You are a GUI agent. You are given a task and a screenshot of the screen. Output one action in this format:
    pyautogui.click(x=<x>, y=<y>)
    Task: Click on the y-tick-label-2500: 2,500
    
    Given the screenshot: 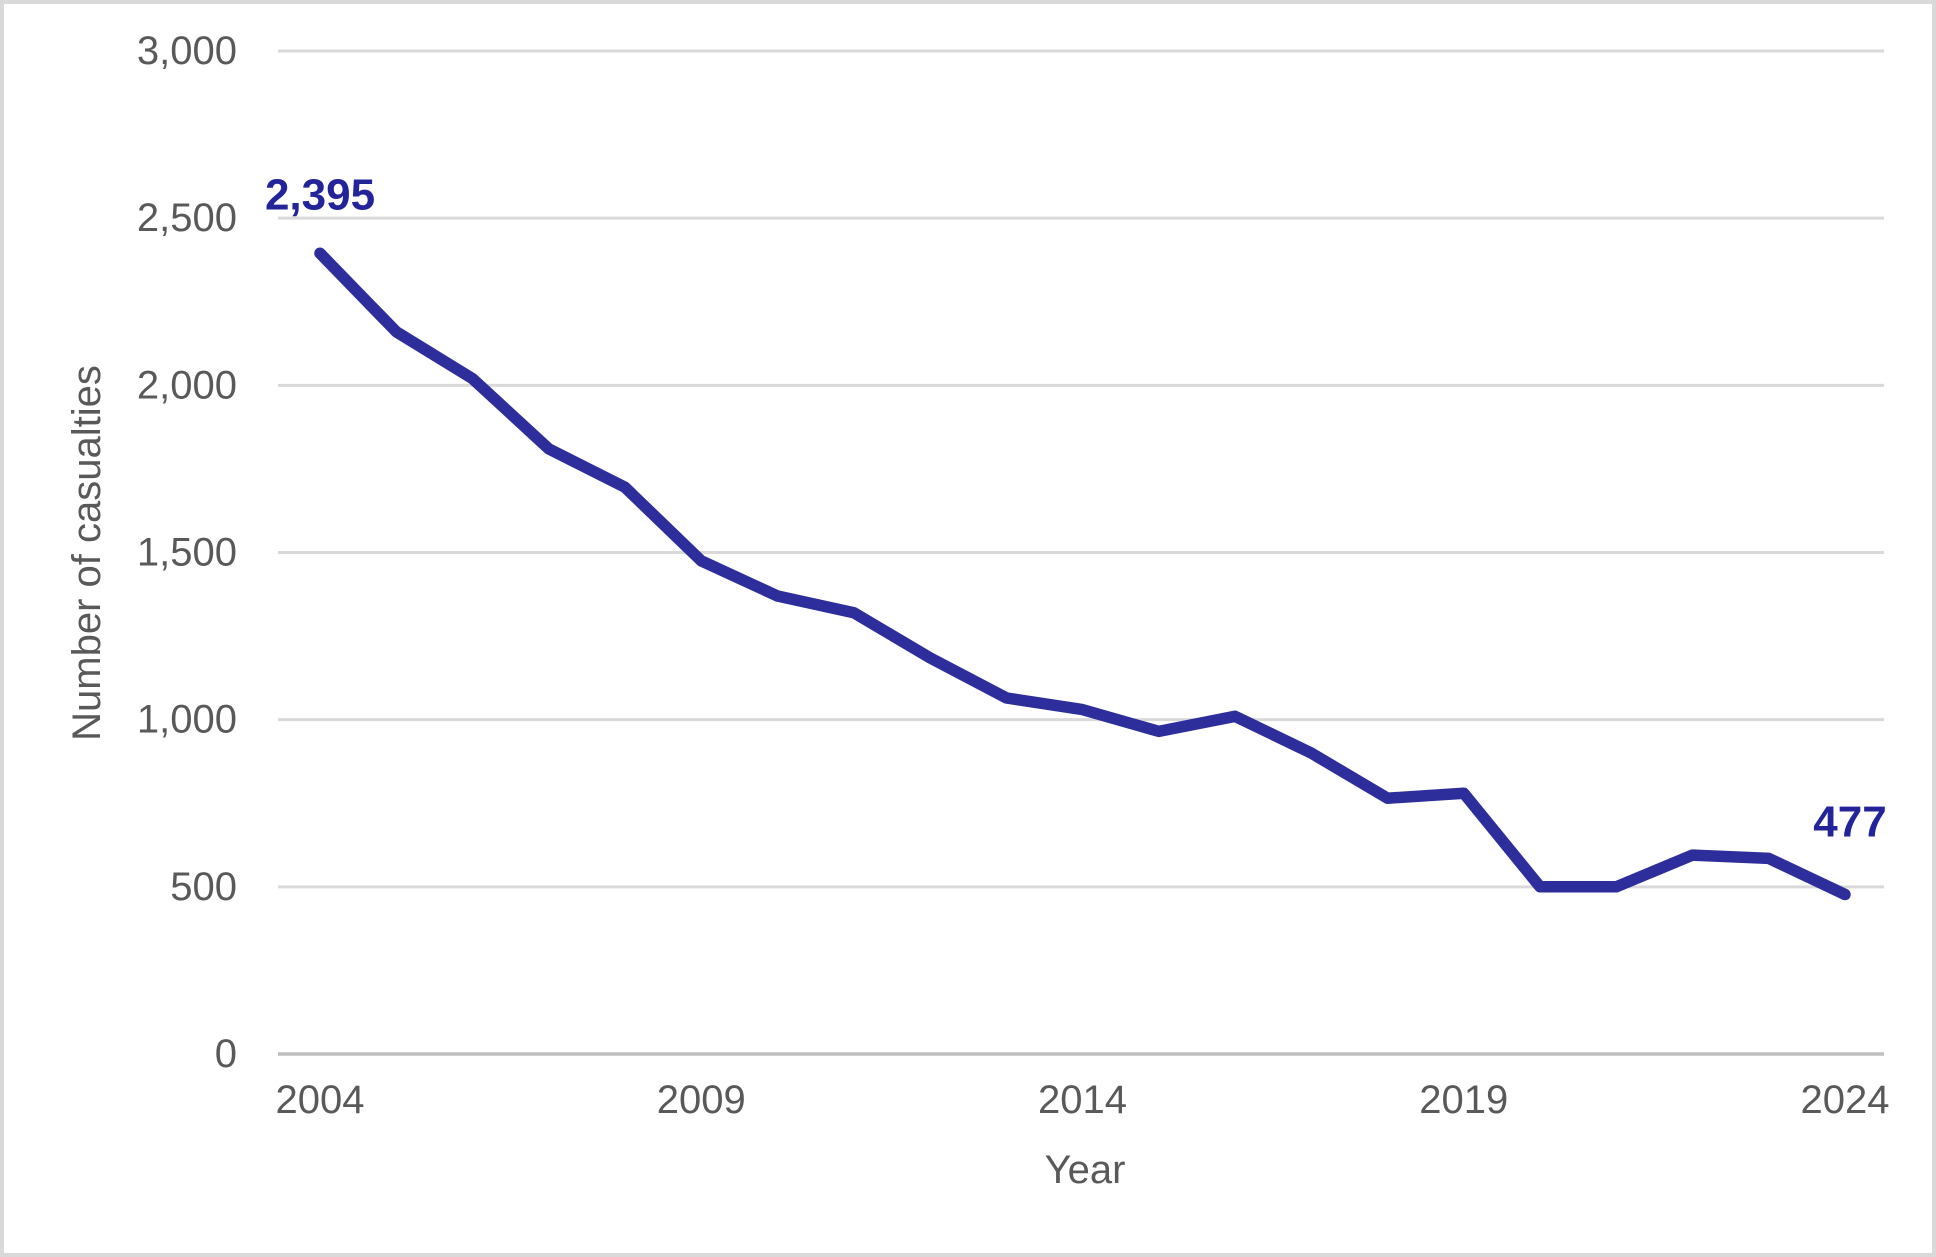 What is the action you would take?
    pyautogui.click(x=187, y=218)
    